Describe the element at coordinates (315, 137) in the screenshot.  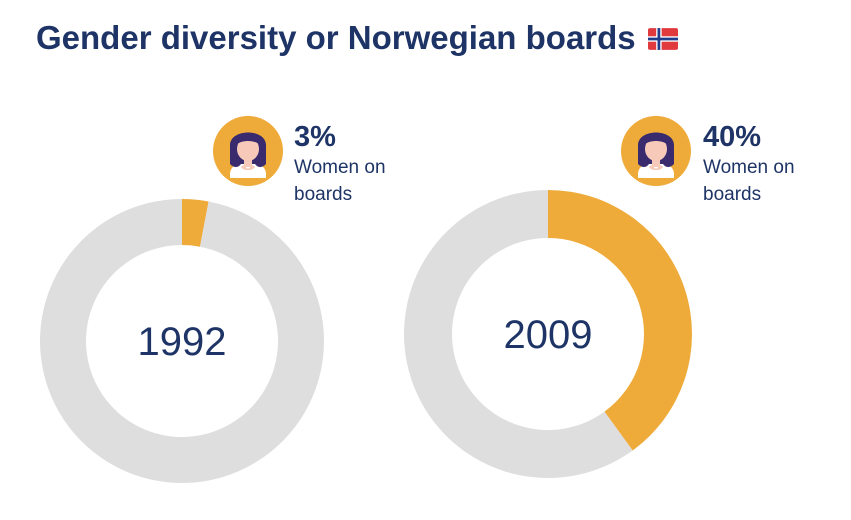
I see `stat-value-1992: 3%` at that location.